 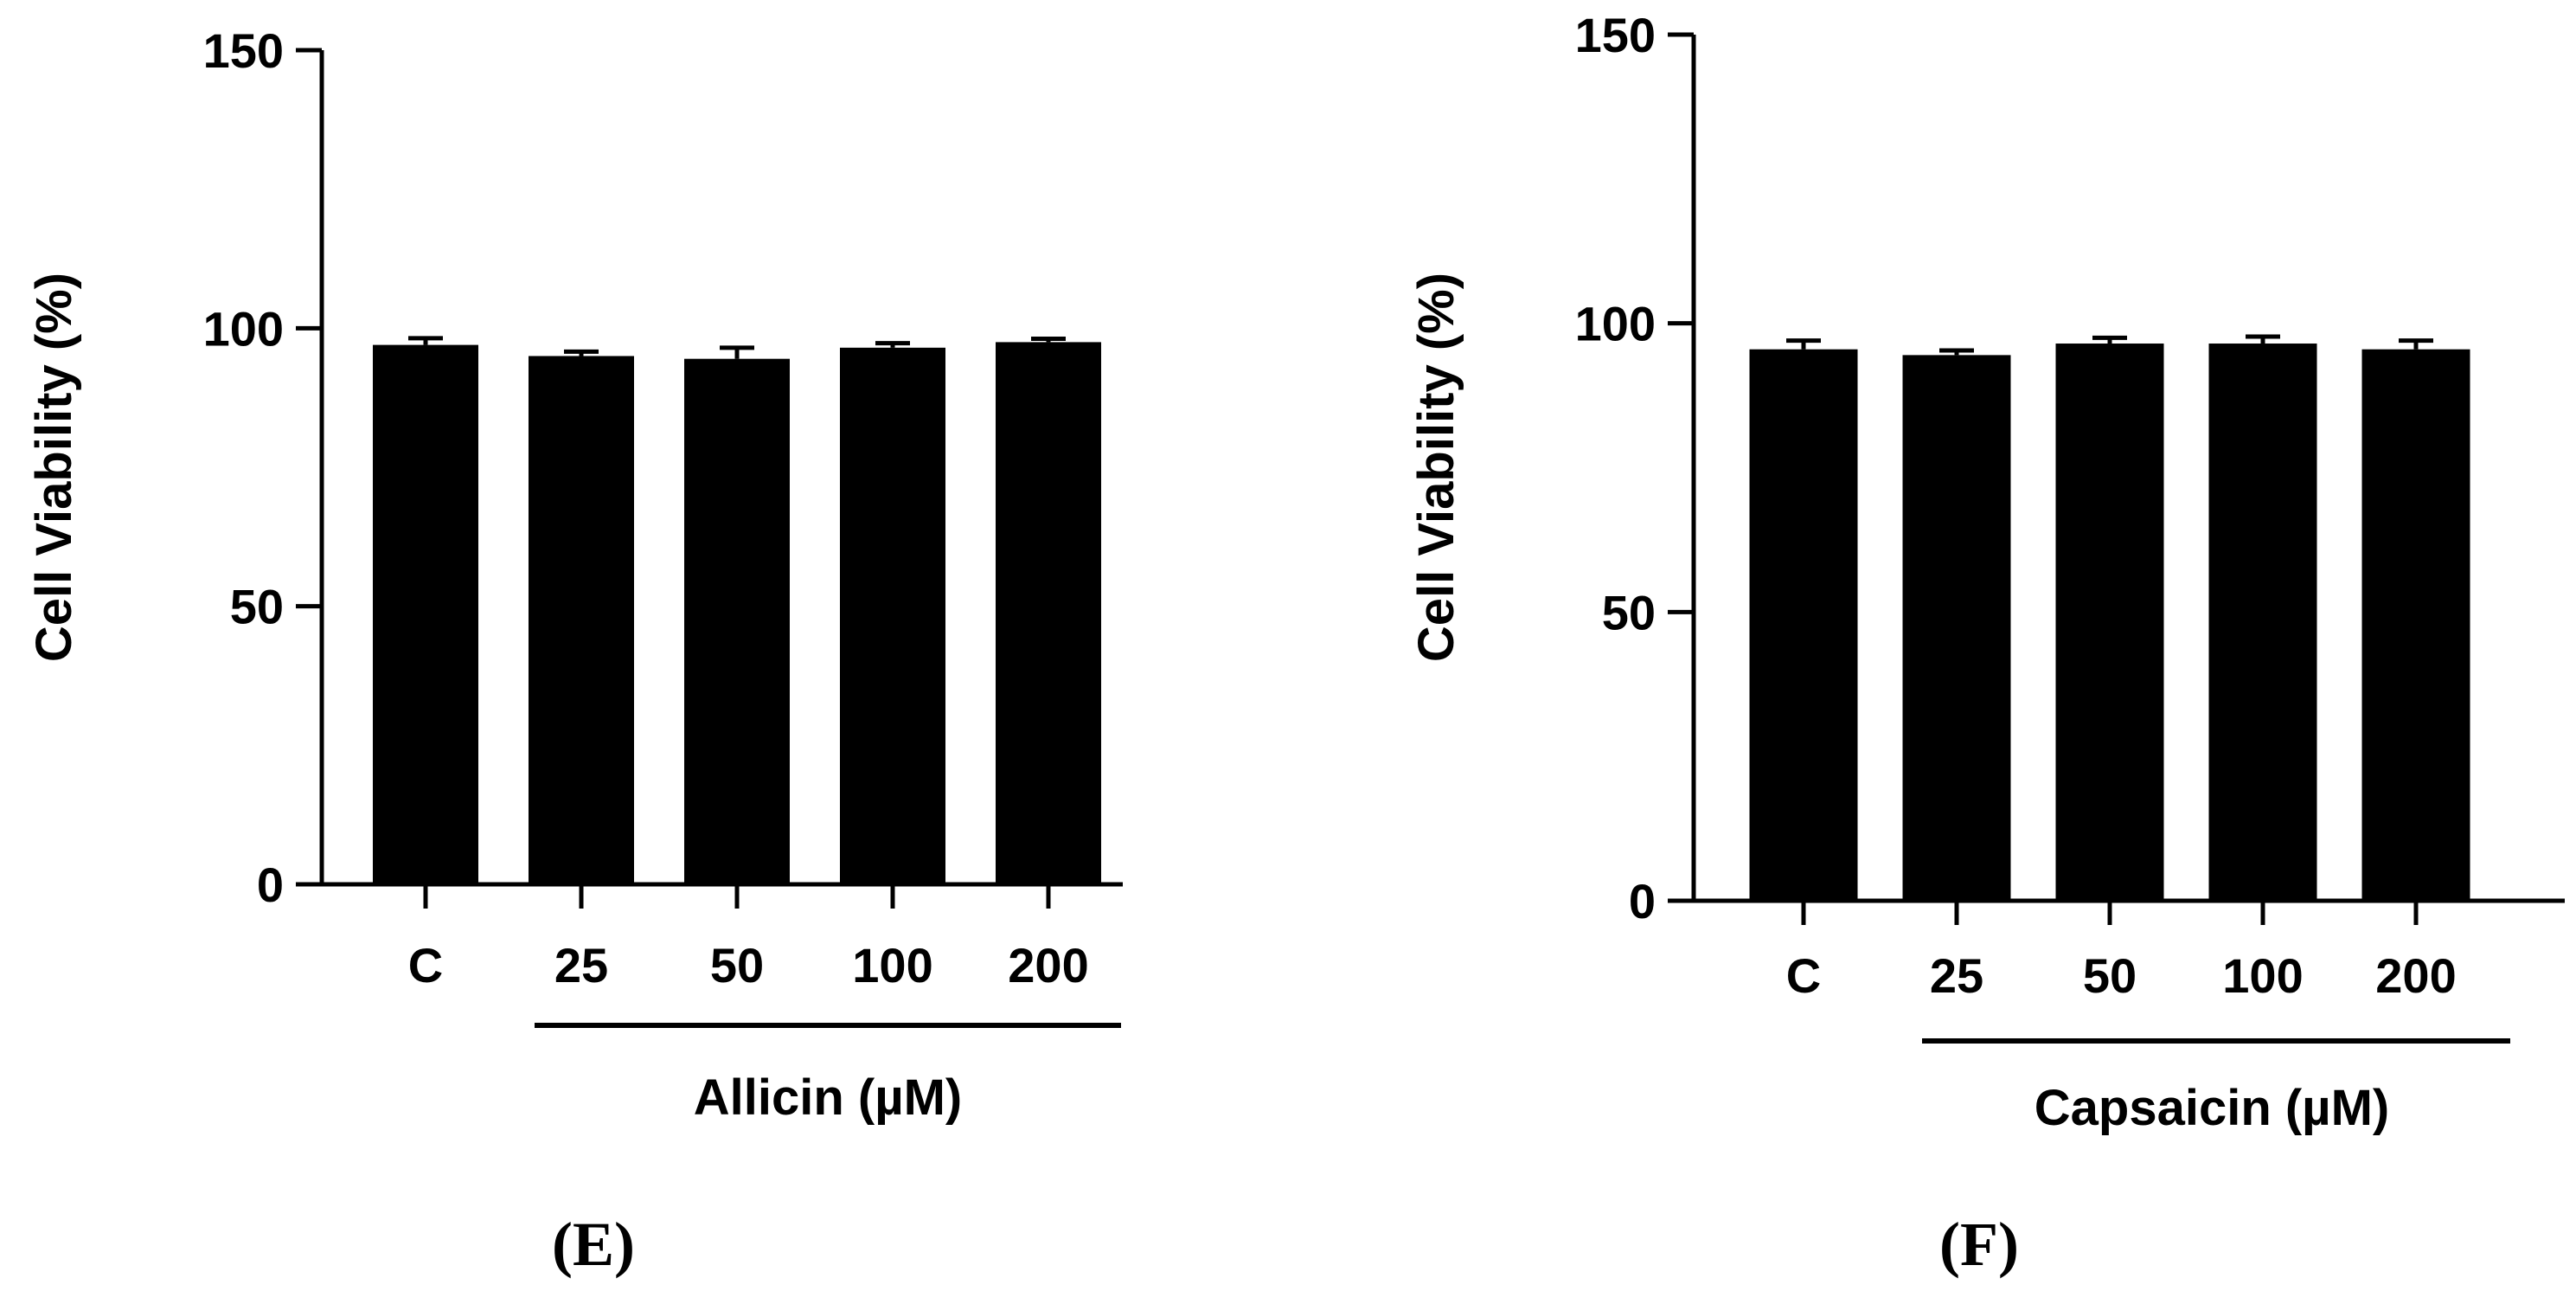 I want to click on panel-label: (F), so click(x=1979, y=1244).